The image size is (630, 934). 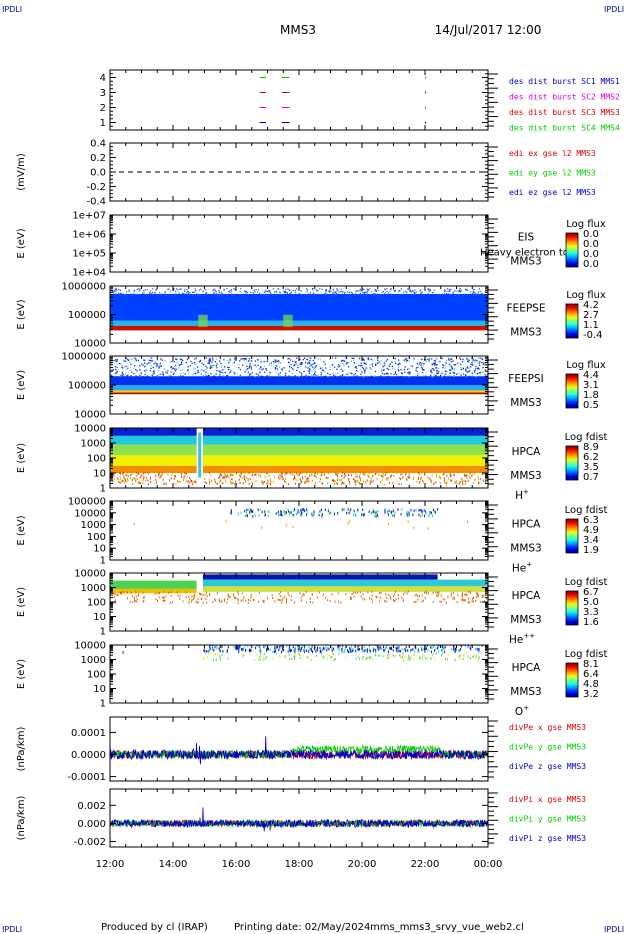 What do you see at coordinates (299, 458) in the screenshot?
I see `panel-content-hpca_h` at bounding box center [299, 458].